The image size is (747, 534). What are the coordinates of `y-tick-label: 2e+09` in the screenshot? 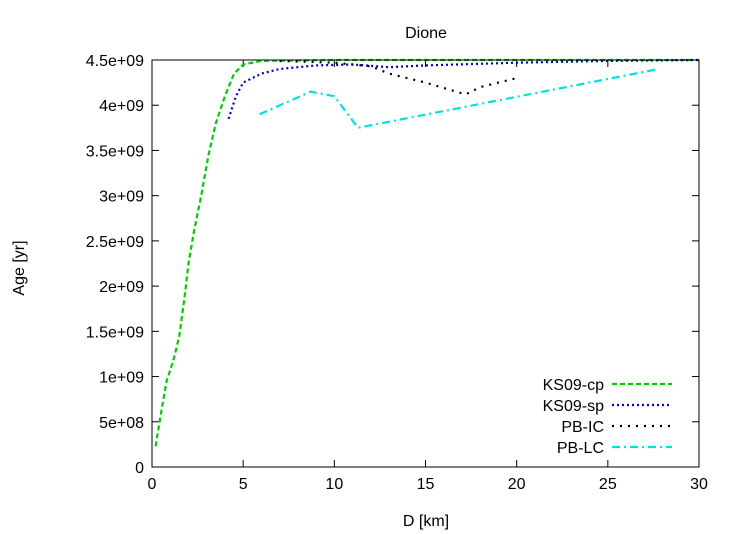 It's located at (121, 287).